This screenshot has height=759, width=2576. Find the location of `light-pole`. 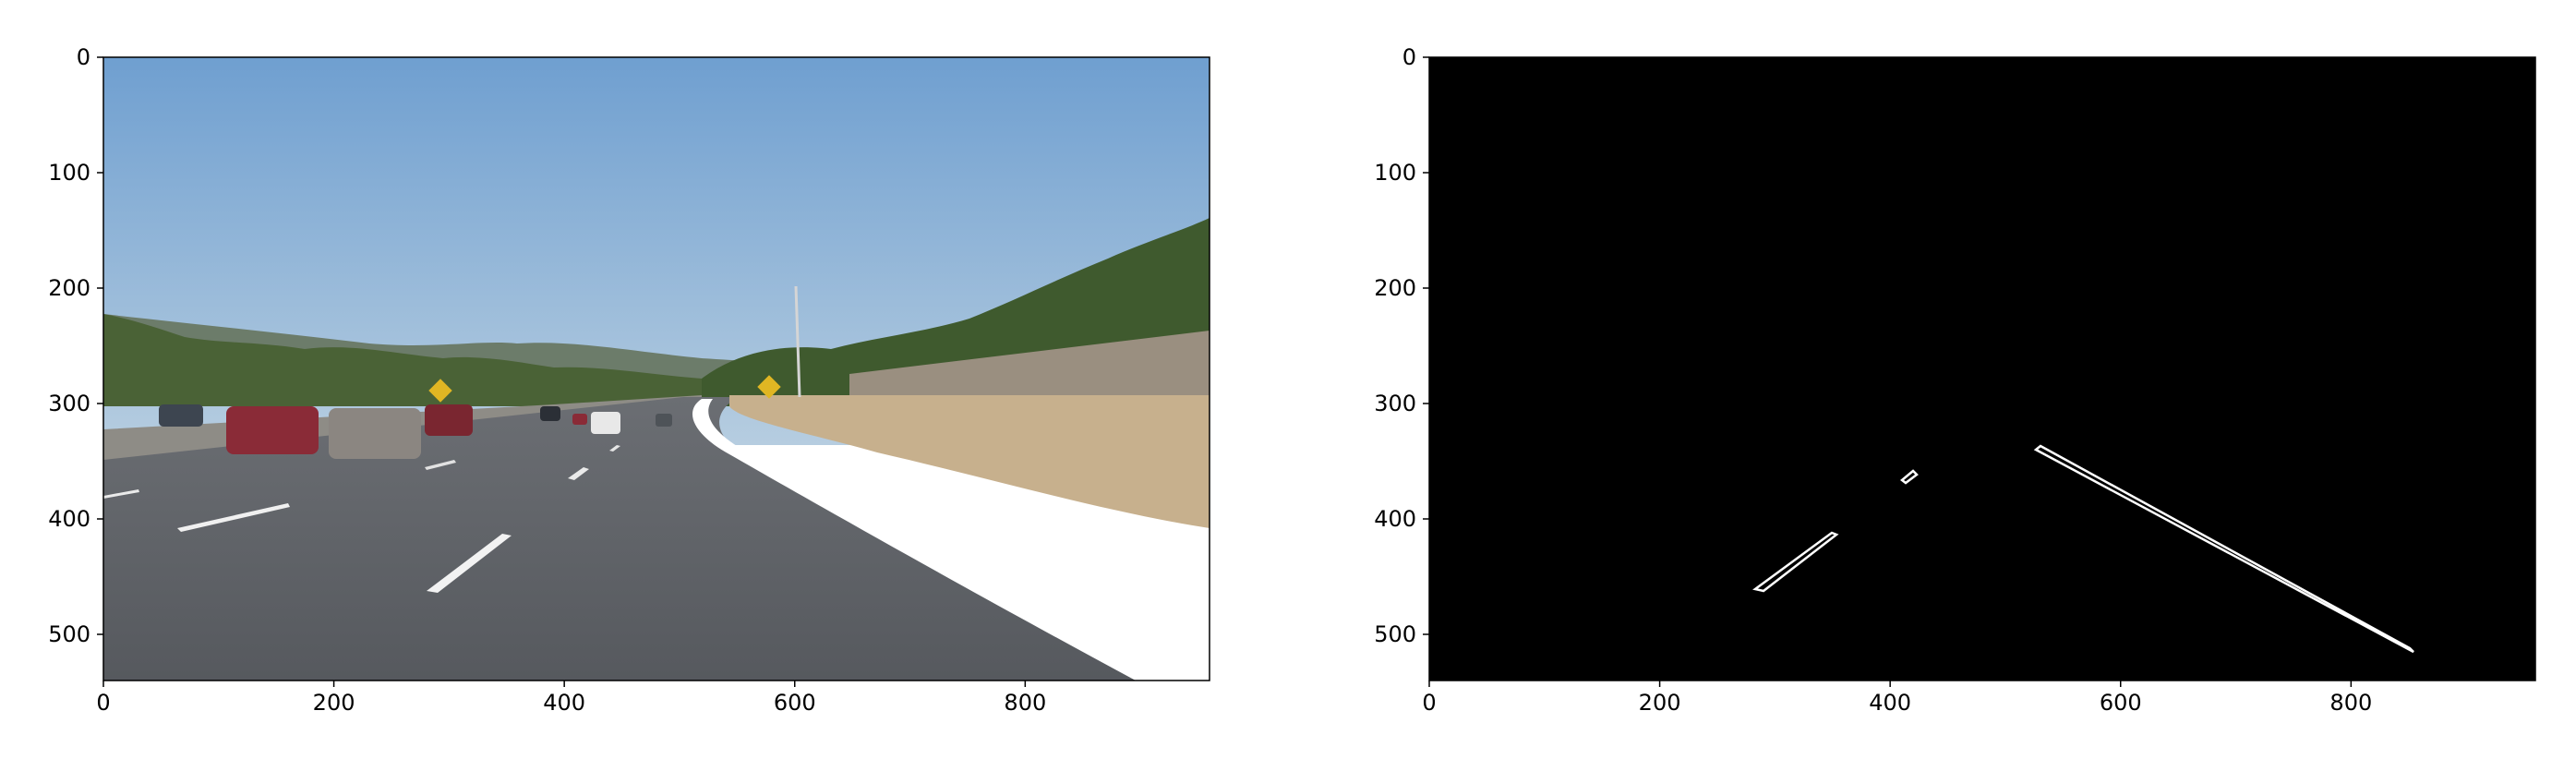

light-pole is located at coordinates (797, 341).